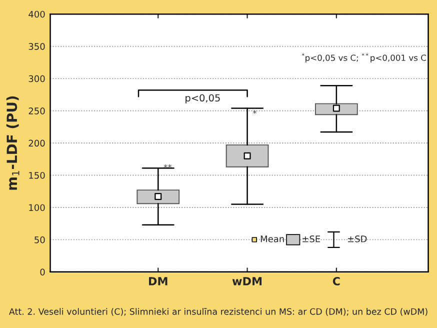 The width and height of the screenshot is (437, 328). What do you see at coordinates (36, 78) in the screenshot?
I see `y-tick-label: 300` at bounding box center [36, 78].